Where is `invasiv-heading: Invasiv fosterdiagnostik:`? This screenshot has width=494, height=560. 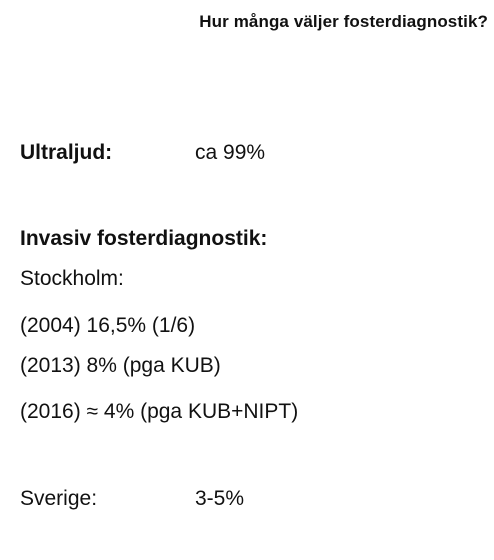 invasiv-heading: Invasiv fosterdiagnostik: is located at coordinates (144, 238).